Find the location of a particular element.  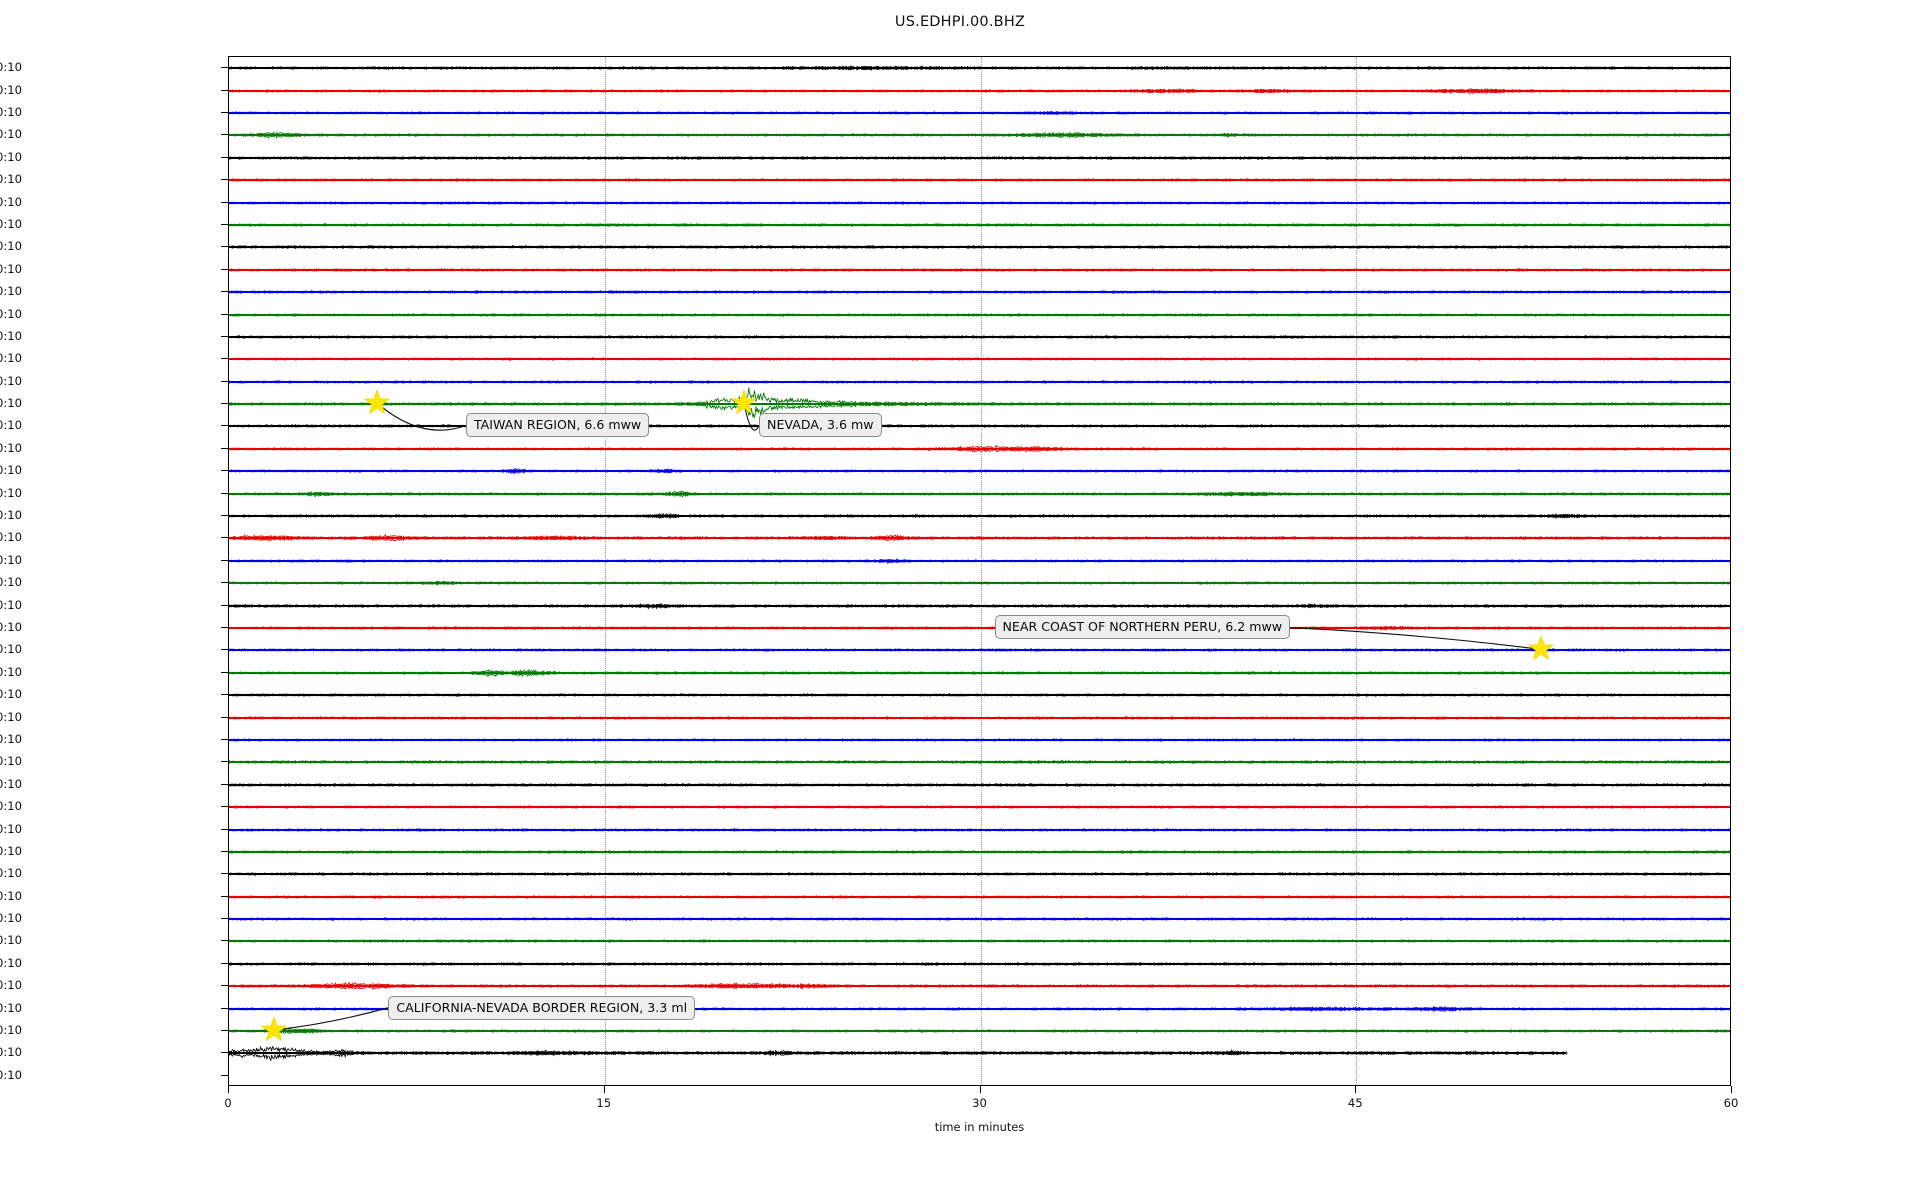

y-tick-label: 05:00:10 is located at coordinates (11, 716).